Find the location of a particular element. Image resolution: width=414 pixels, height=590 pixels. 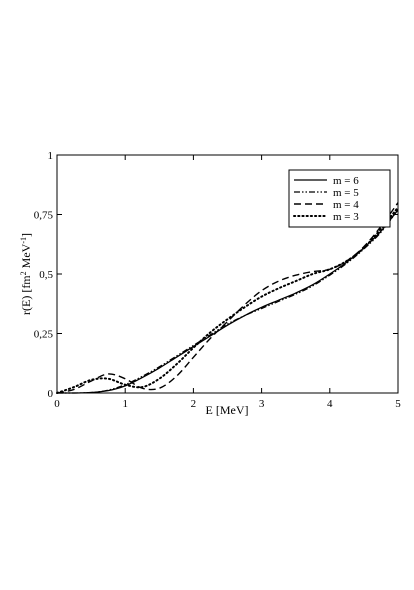

x-tick-label: 4 is located at coordinates (330, 404).